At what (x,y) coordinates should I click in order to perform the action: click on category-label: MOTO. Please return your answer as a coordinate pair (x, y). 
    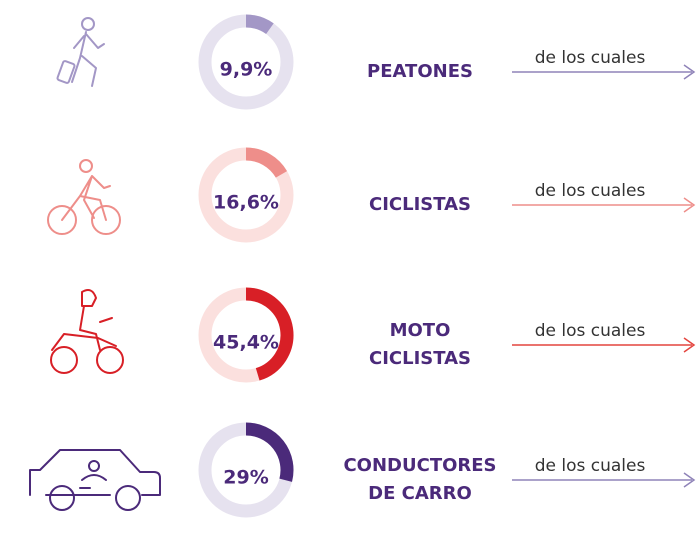
    Looking at the image, I should click on (420, 330).